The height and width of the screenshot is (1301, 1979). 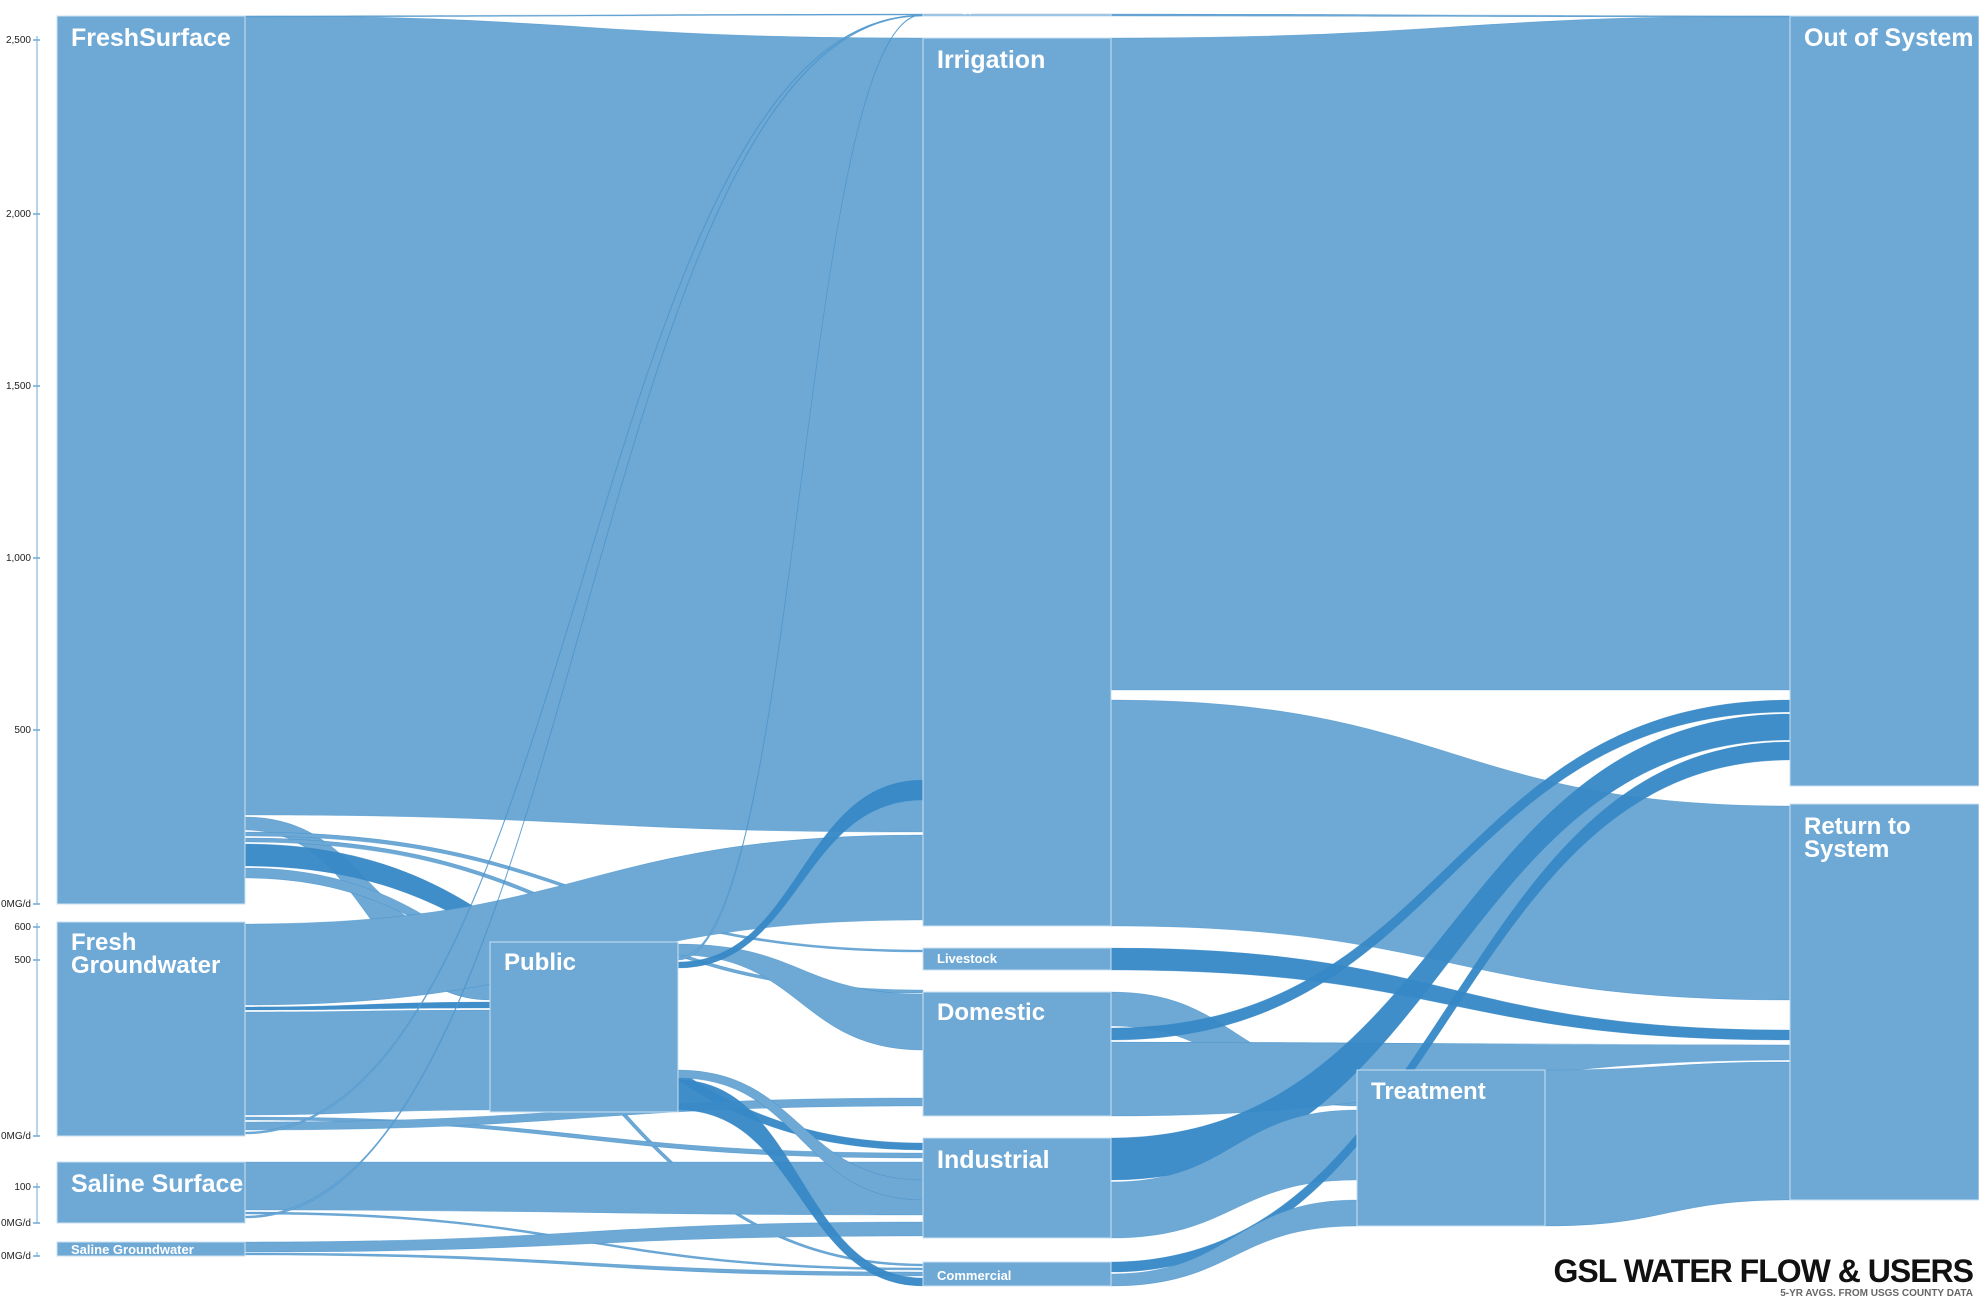 I want to click on label-treatment: Treatment, so click(x=1428, y=1091).